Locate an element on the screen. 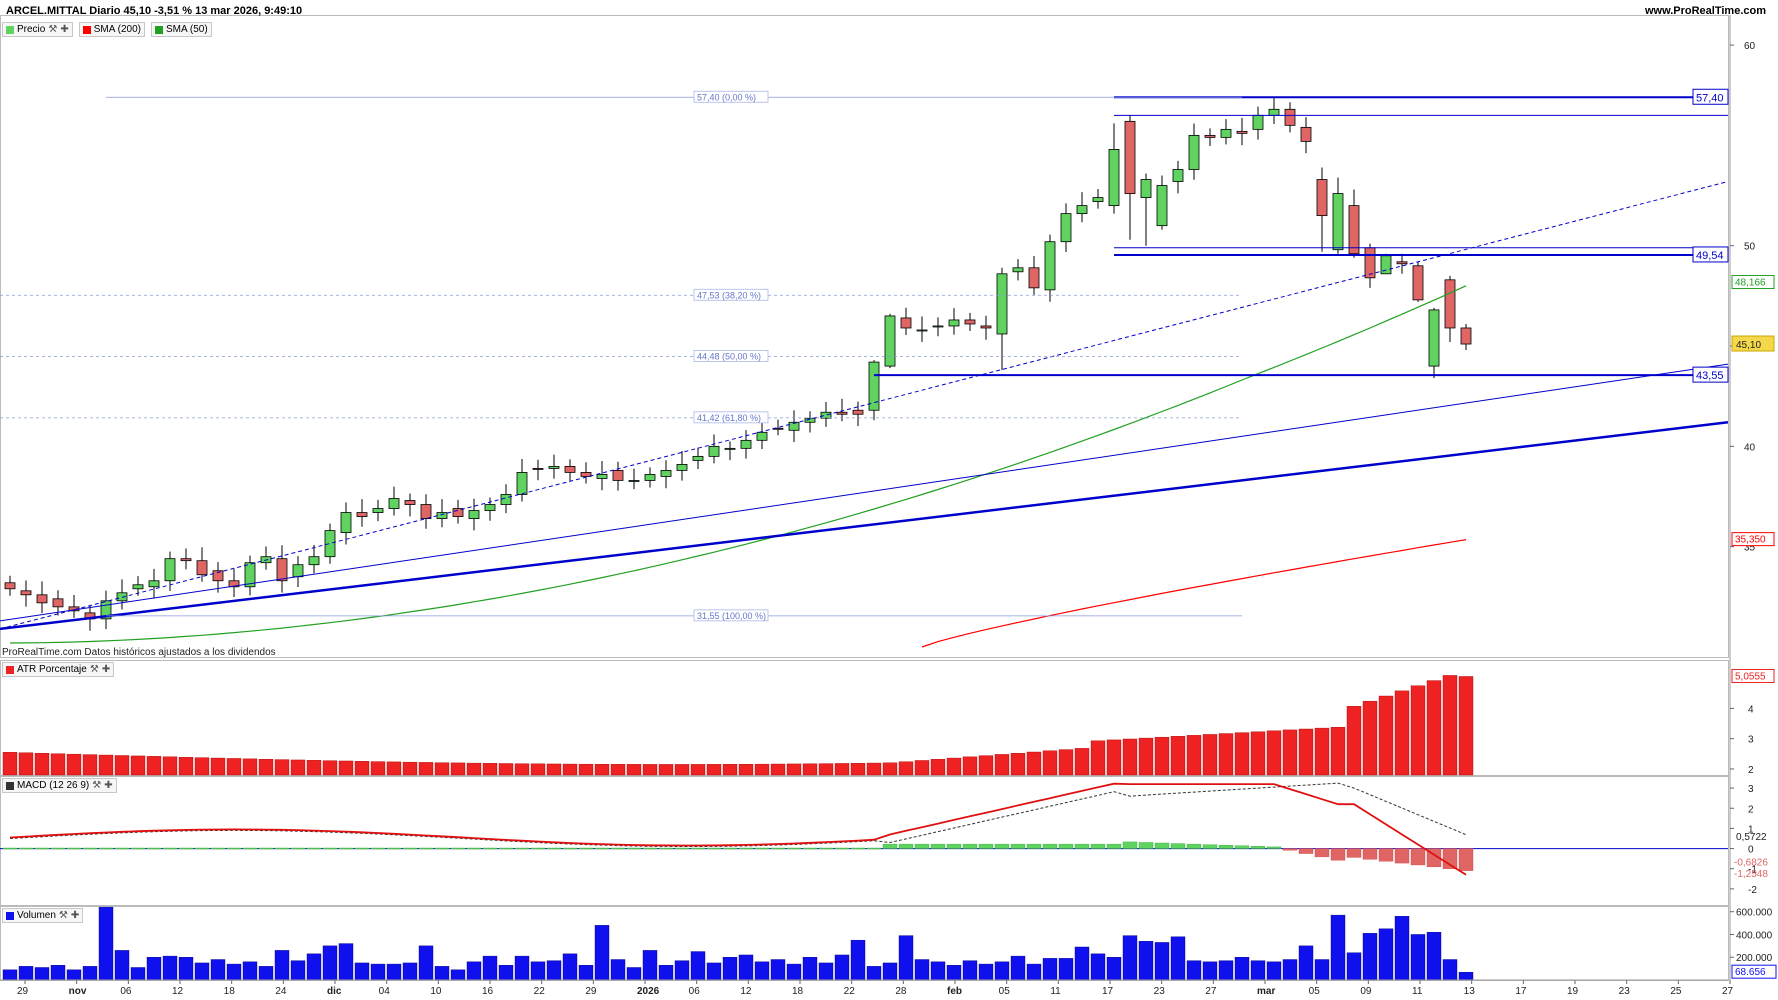 This screenshot has height=1000, width=1778. price-tick-label: 40 is located at coordinates (1750, 447).